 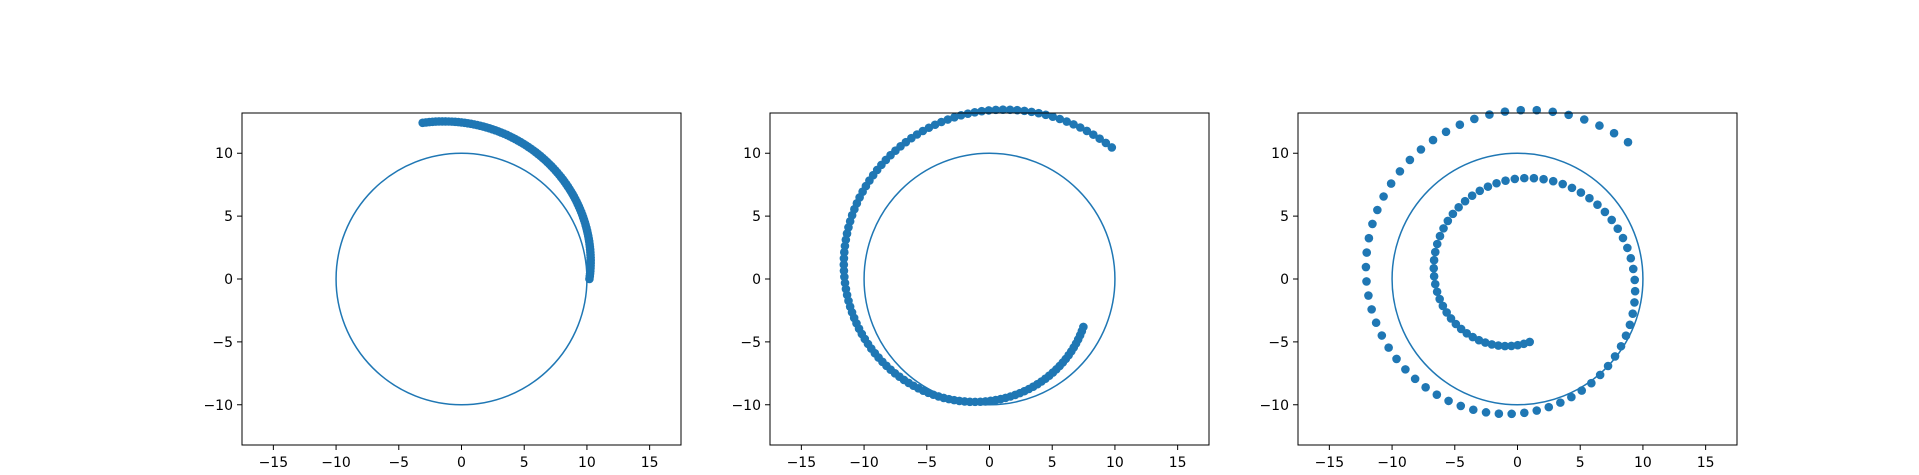 I want to click on y-tick-label: −10, so click(x=1274, y=406).